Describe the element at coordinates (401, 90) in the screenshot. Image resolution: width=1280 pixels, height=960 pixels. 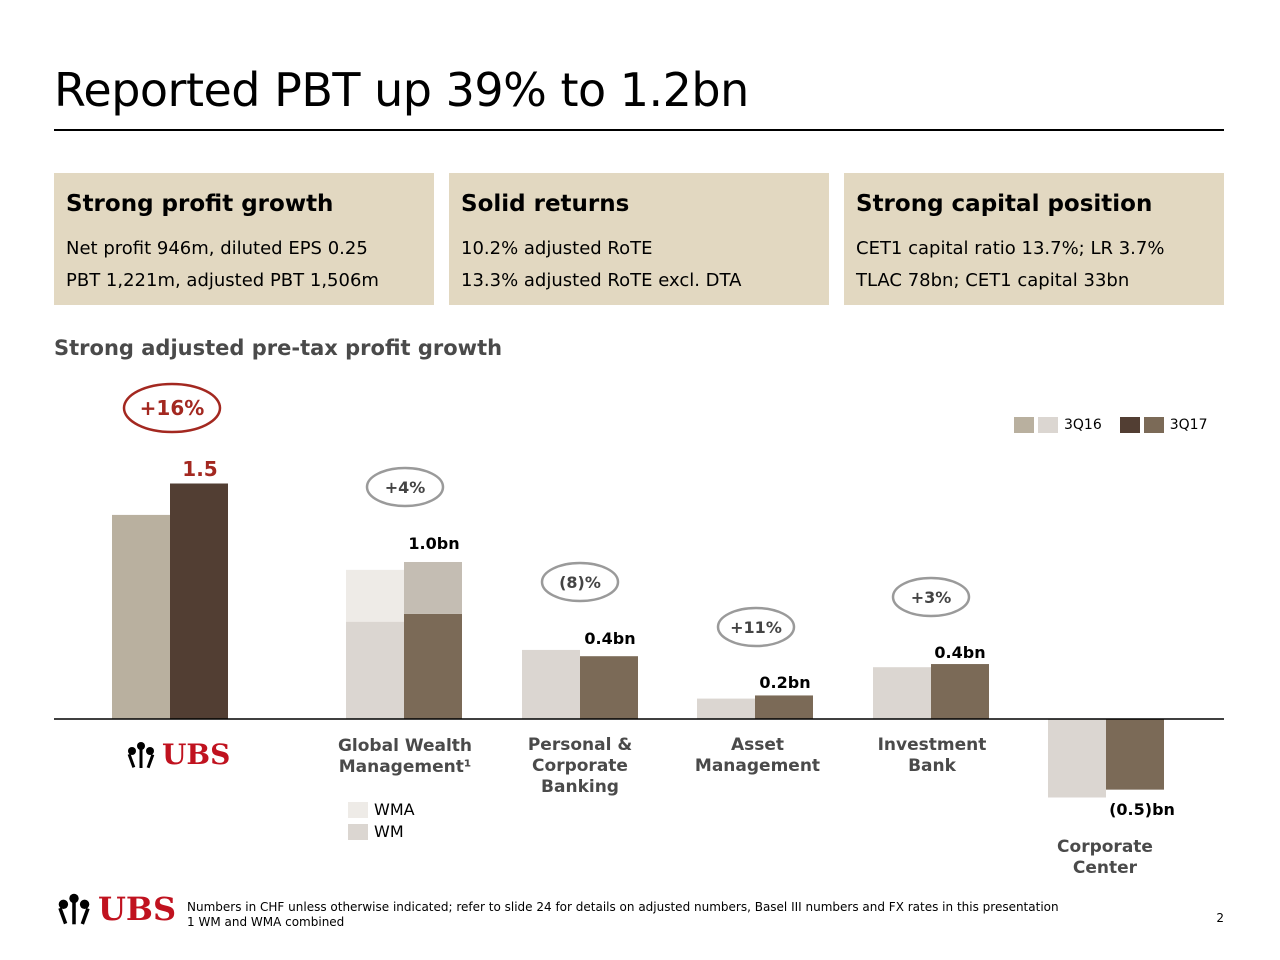
I see `page-title: Reported PBT up 39% to 1.2bn` at that location.